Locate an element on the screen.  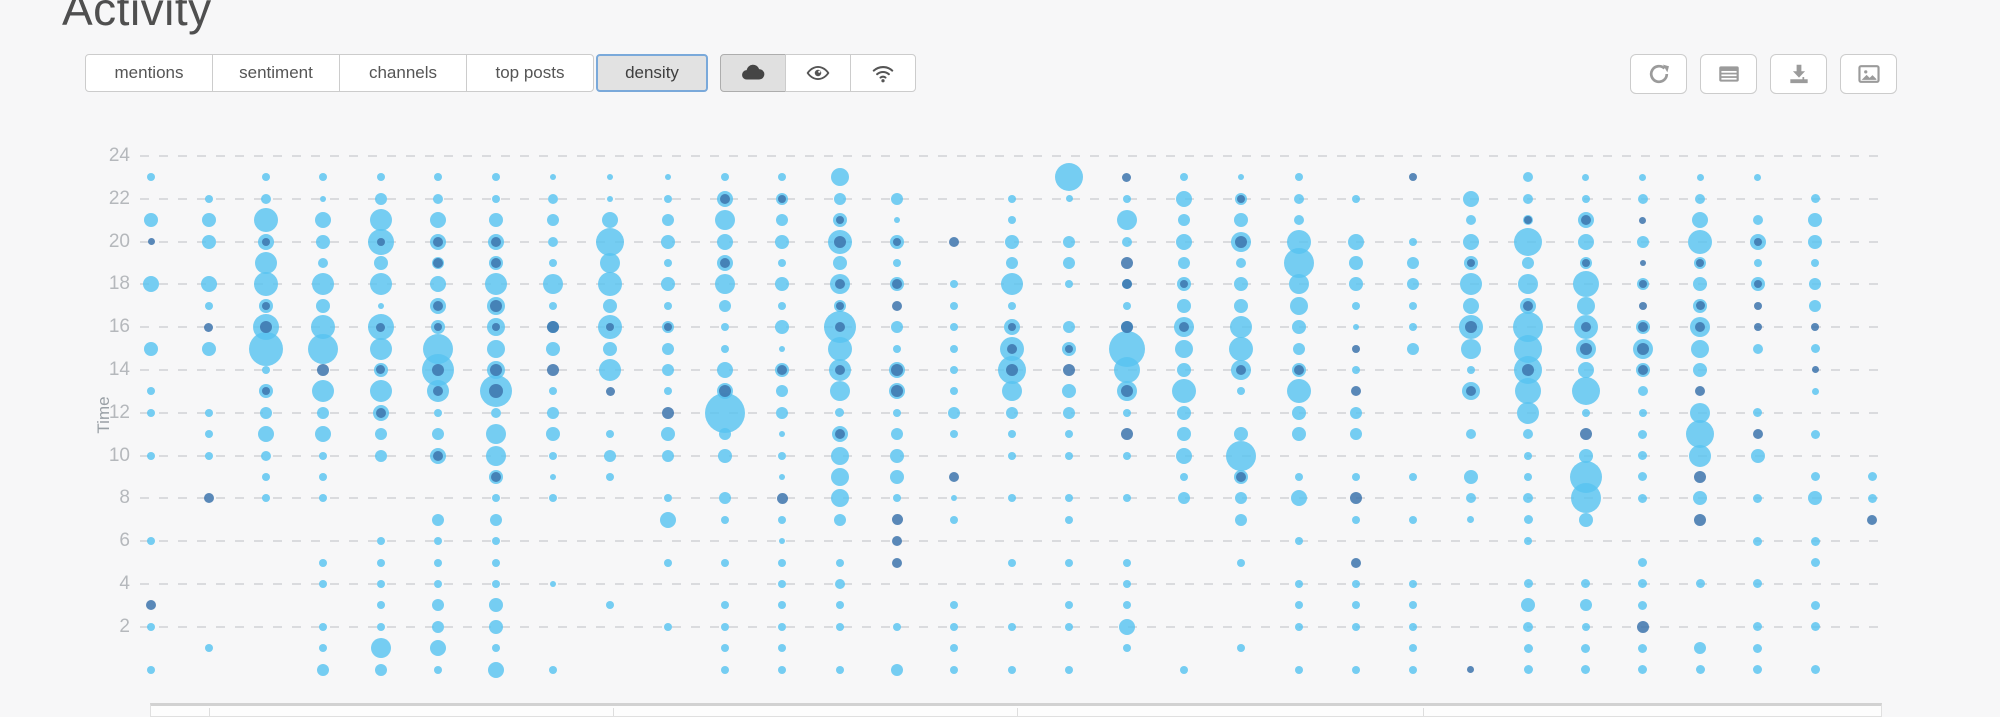
download-button is located at coordinates (1798, 74).